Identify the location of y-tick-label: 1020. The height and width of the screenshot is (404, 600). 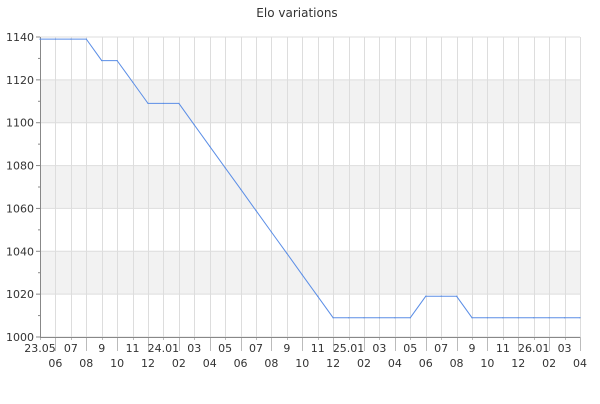
(20, 294).